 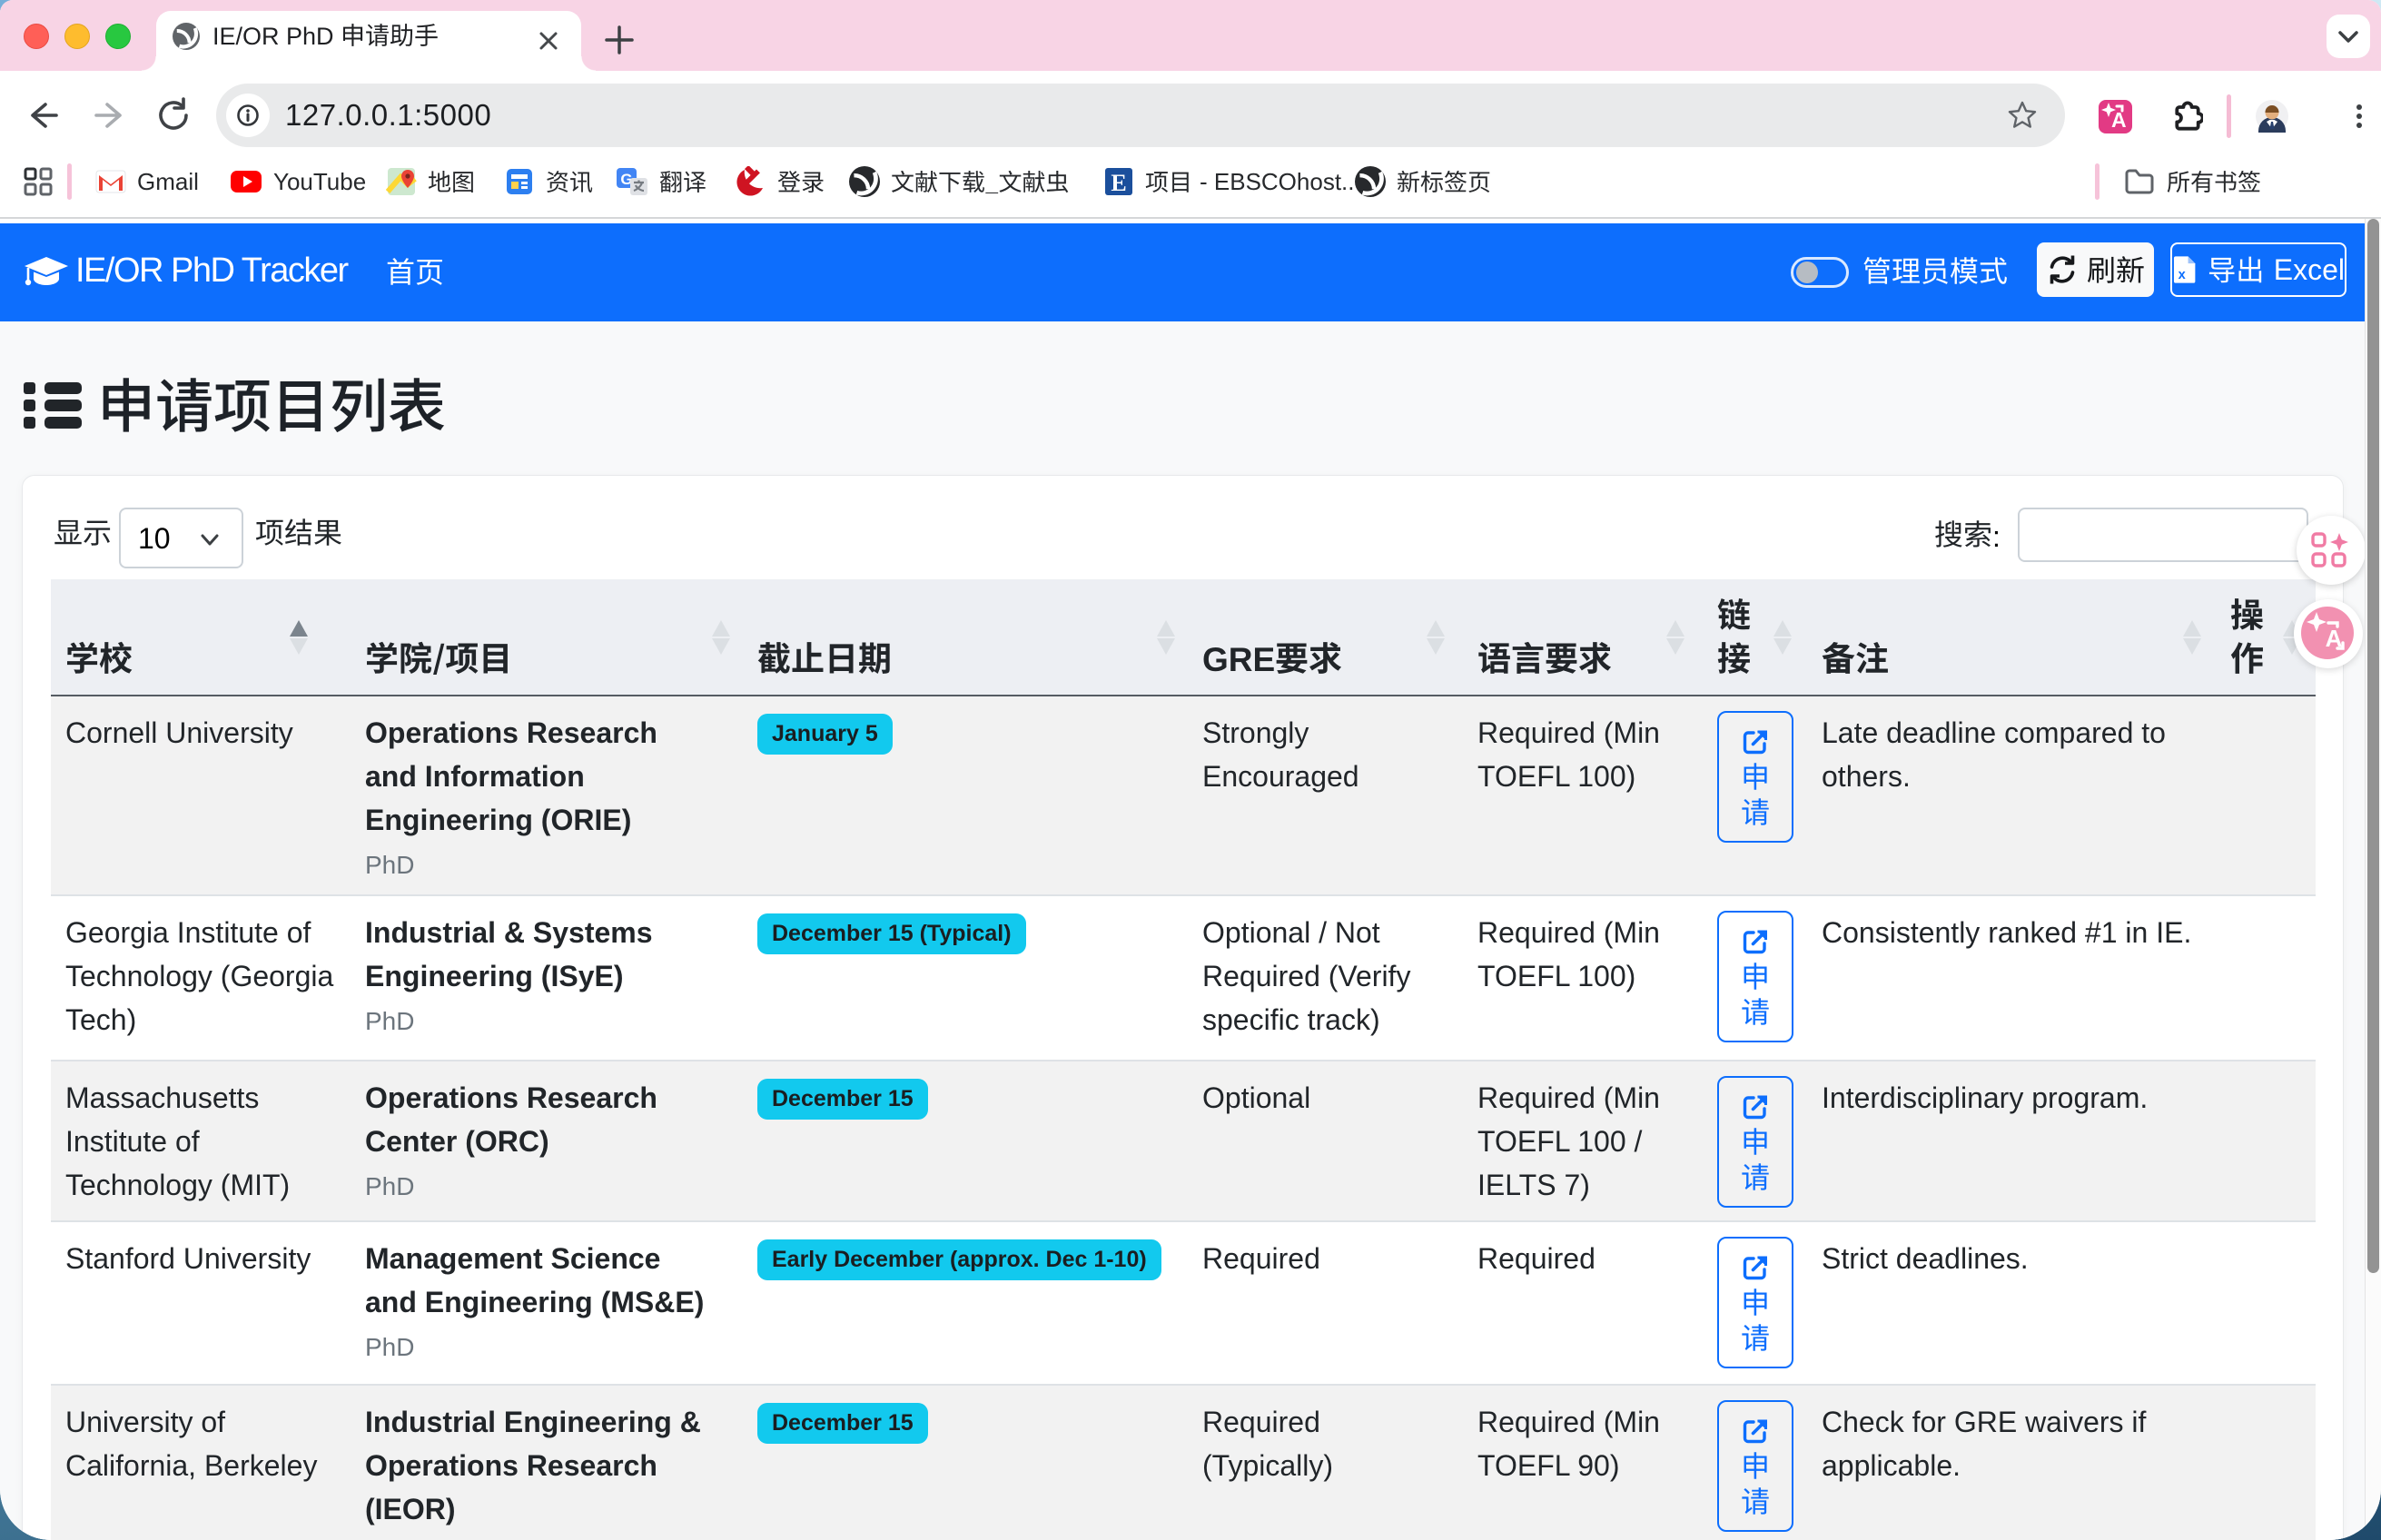 I want to click on svg-text: A, so click(x=2334, y=638).